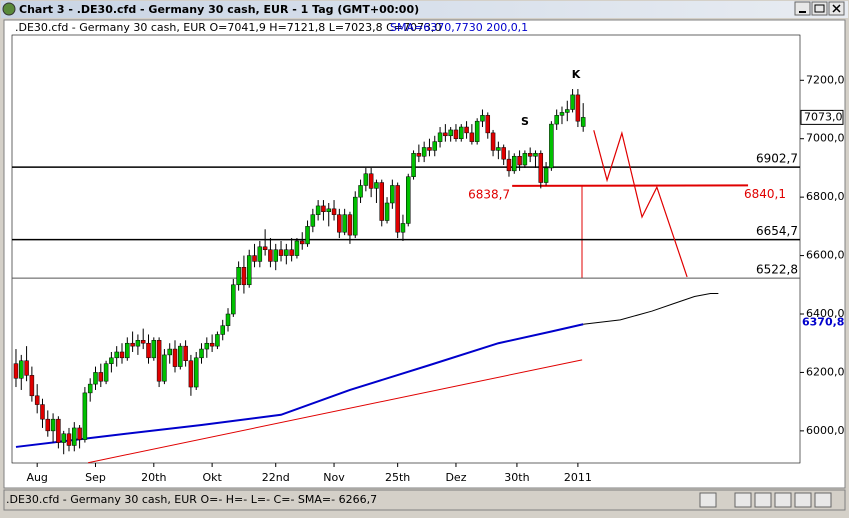 Image resolution: width=849 pixels, height=518 pixels. What do you see at coordinates (763, 500) in the screenshot?
I see `scroll-right` at bounding box center [763, 500].